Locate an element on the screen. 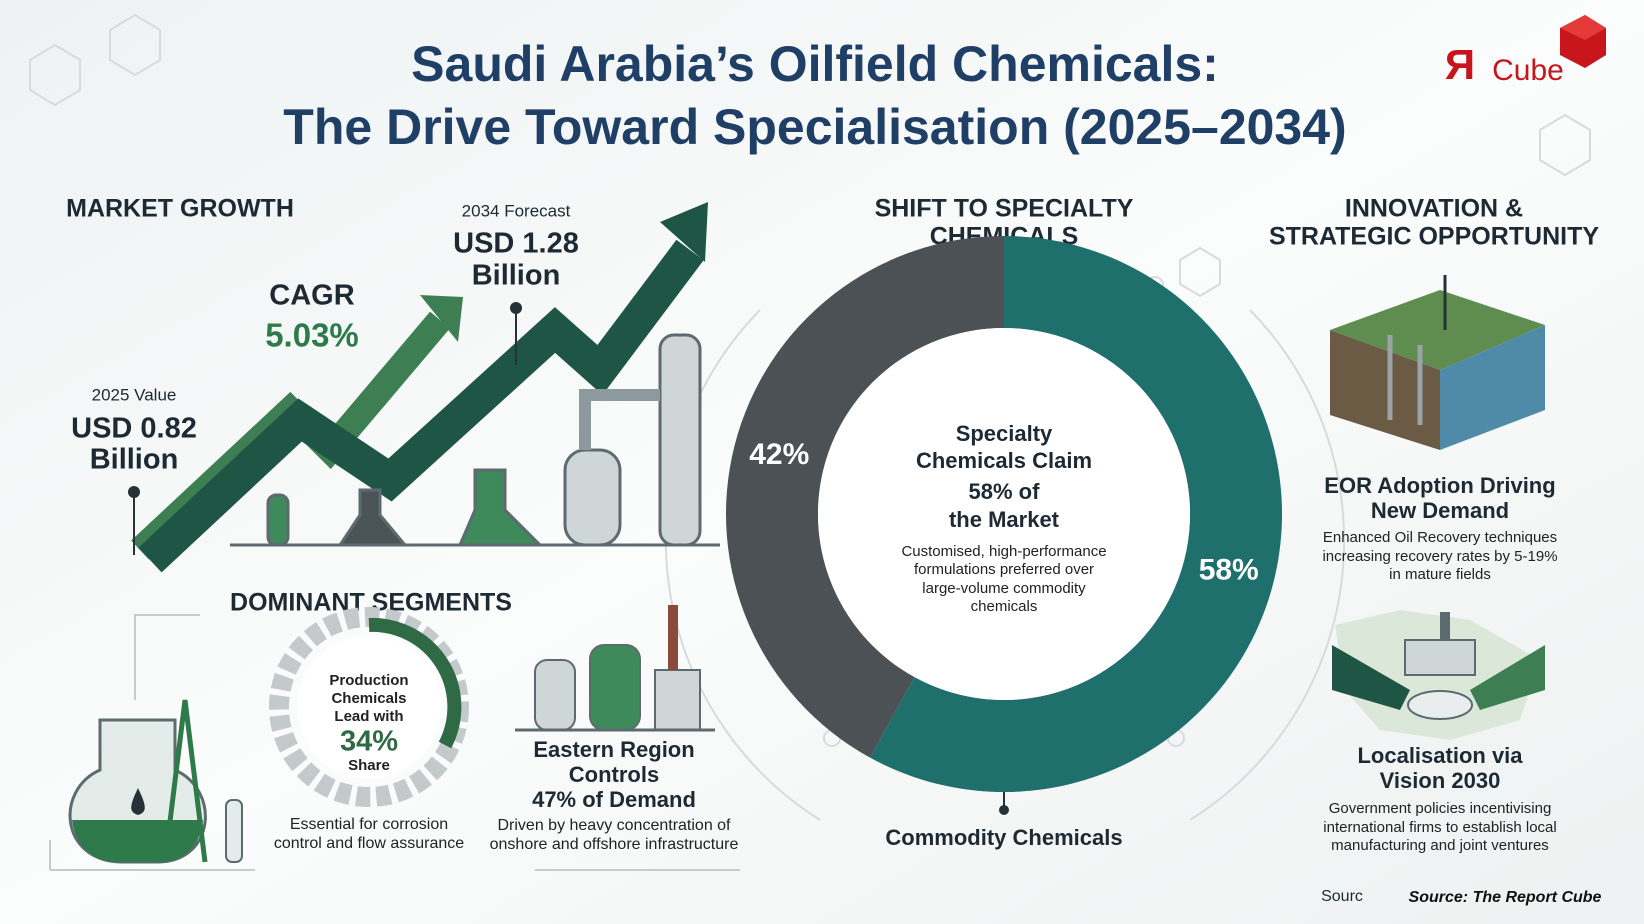 Image resolution: width=1644 pixels, height=924 pixels. item-title: EOR Adoption Driving is located at coordinates (1439, 485).